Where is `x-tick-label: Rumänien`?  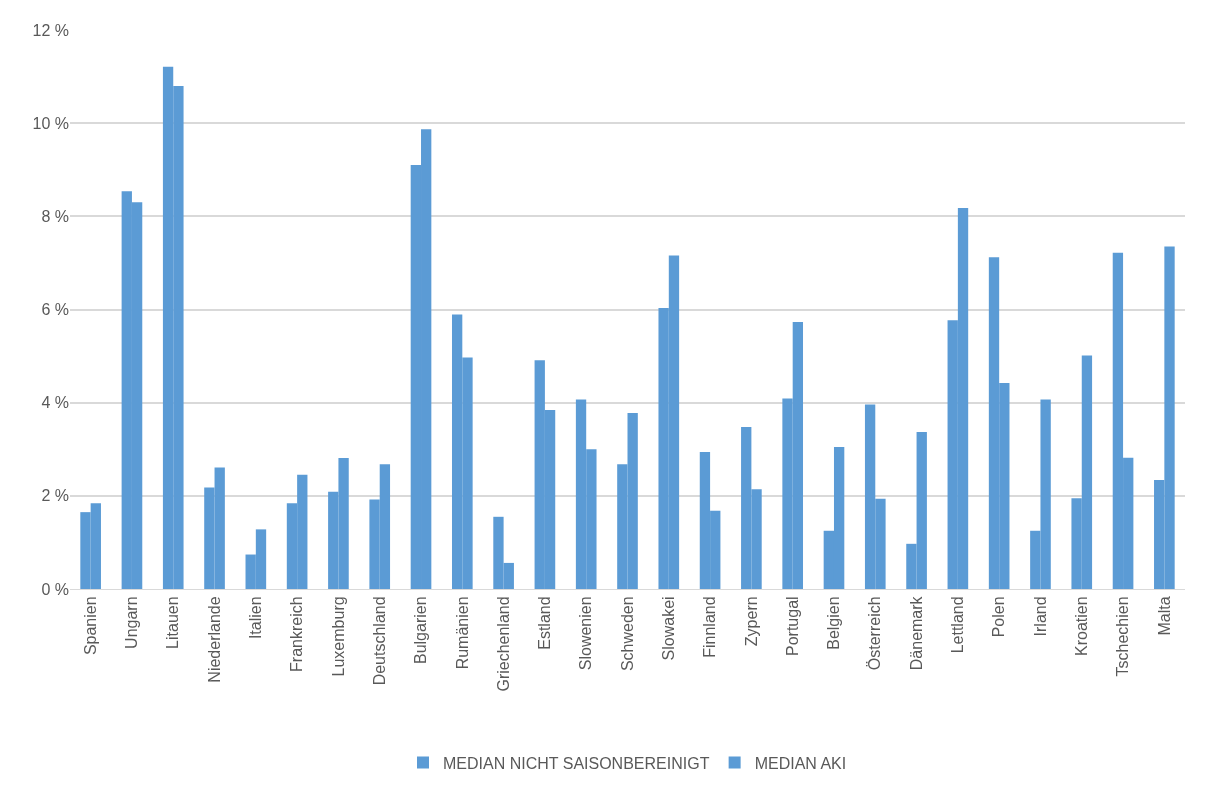
x-tick-label: Rumänien is located at coordinates (462, 633).